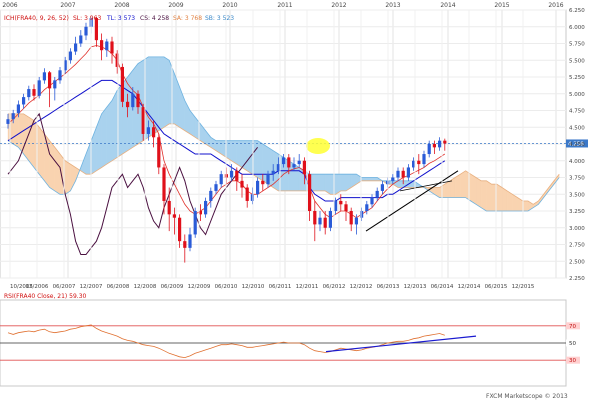 The height and width of the screenshot is (404, 594). What do you see at coordinates (361, 287) in the screenshot?
I see `x-tick-label: 12/2012` at bounding box center [361, 287].